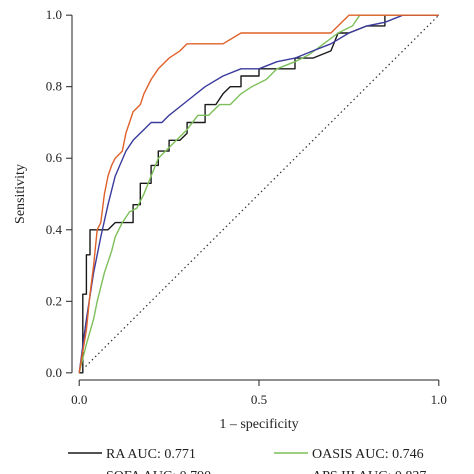  I want to click on x-axis-ticks: 0.0 0.5 1.0, so click(259, 393).